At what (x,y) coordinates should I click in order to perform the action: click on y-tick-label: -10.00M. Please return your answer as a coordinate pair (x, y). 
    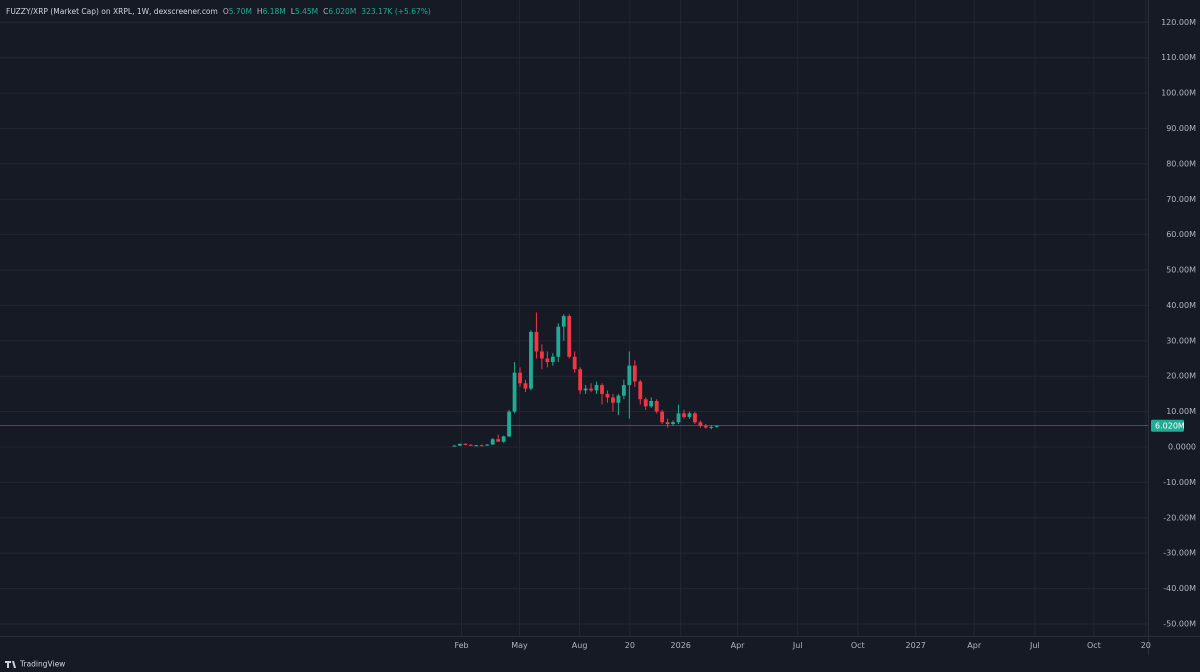
    Looking at the image, I should click on (1179, 482).